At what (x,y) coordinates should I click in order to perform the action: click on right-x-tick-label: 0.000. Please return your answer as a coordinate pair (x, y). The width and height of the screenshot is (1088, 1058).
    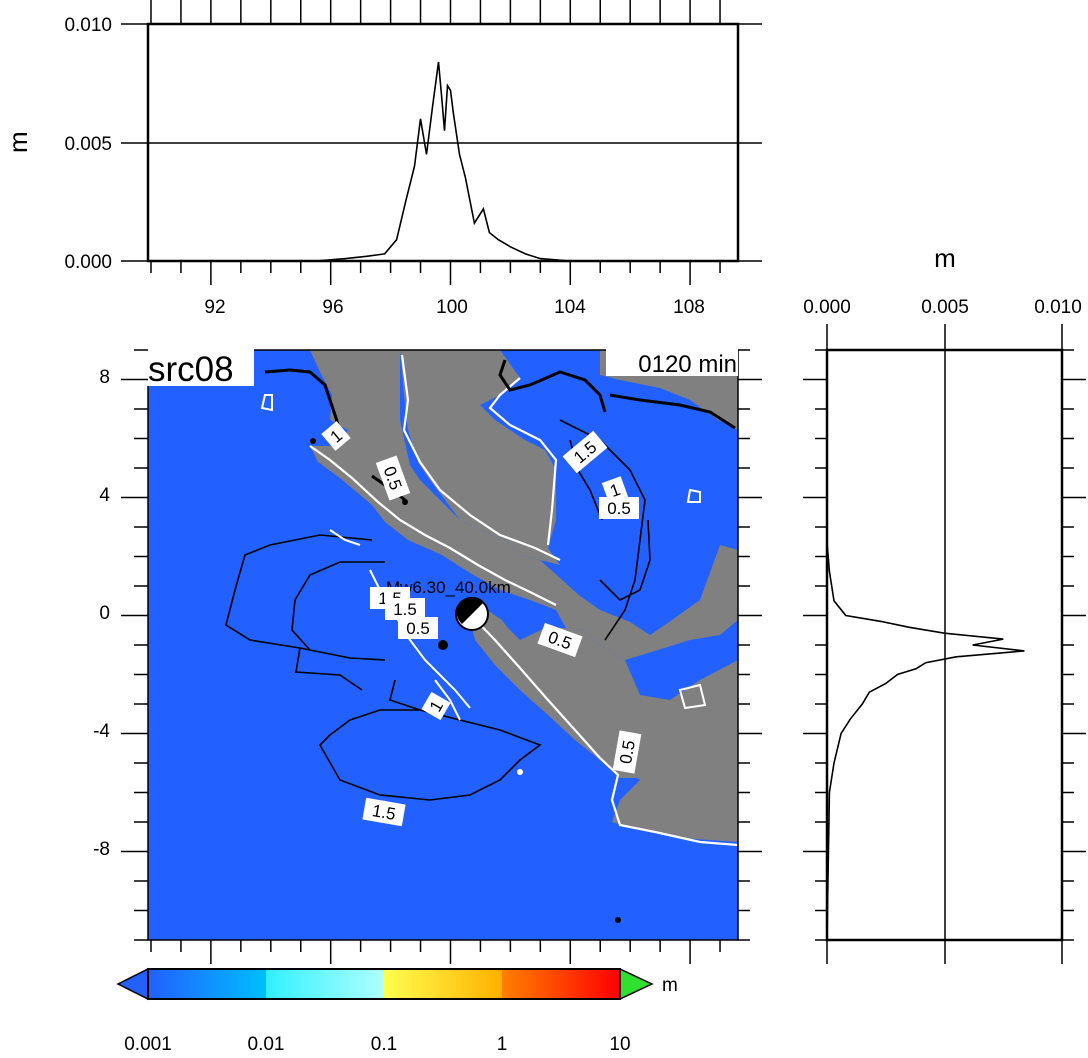
    Looking at the image, I should click on (827, 307).